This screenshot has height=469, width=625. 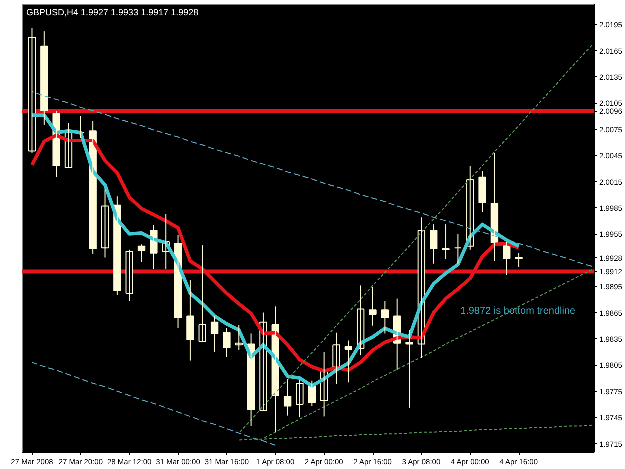 I want to click on annotation: 1.9872 is bottom trendline, so click(x=518, y=311).